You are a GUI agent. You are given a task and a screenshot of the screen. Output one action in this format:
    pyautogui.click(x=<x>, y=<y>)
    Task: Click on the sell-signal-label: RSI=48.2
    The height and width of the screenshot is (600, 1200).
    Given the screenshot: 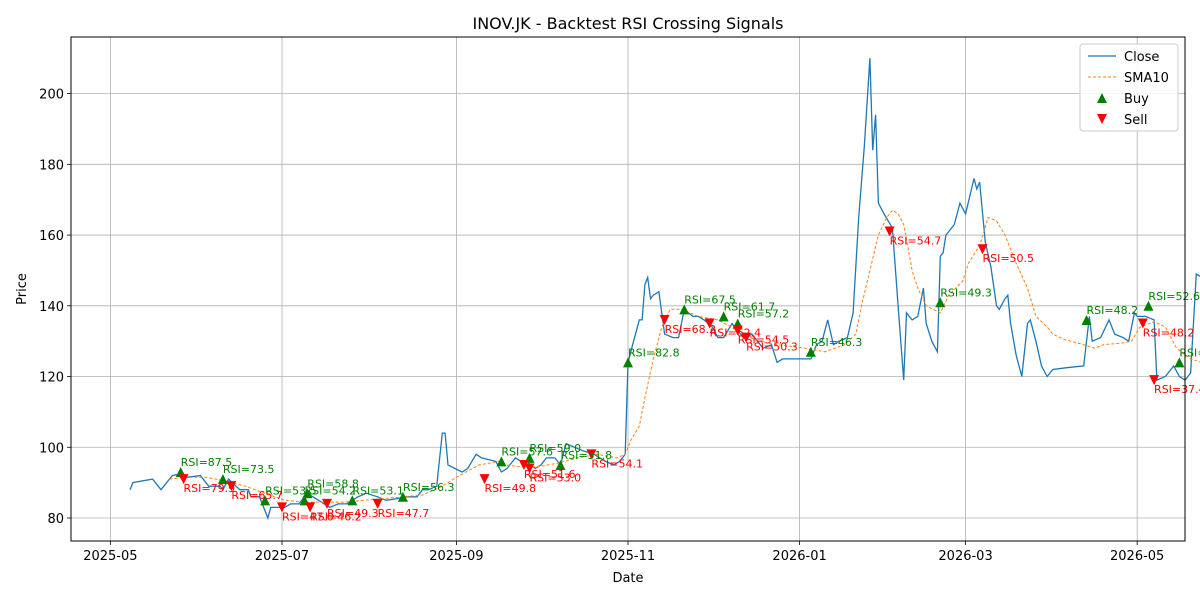 What is the action you would take?
    pyautogui.click(x=1169, y=332)
    